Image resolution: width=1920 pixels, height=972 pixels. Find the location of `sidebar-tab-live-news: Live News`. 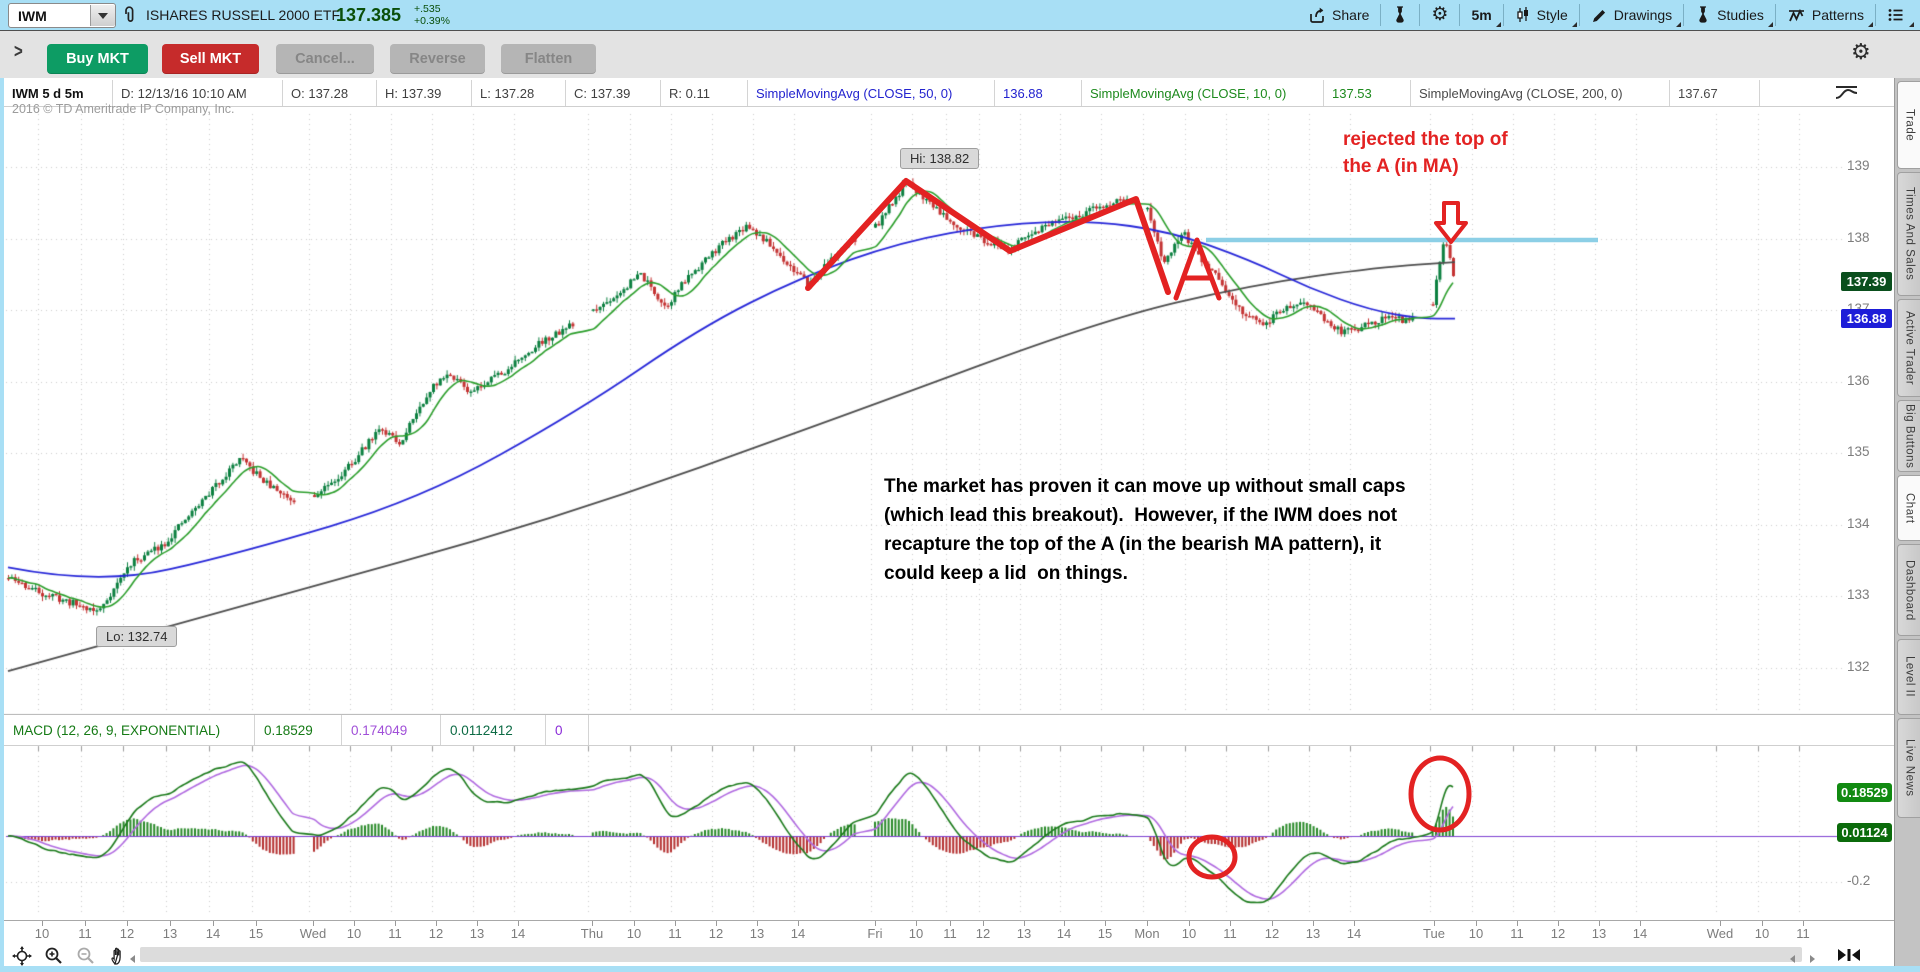

sidebar-tab-live-news: Live News is located at coordinates (1908, 768).